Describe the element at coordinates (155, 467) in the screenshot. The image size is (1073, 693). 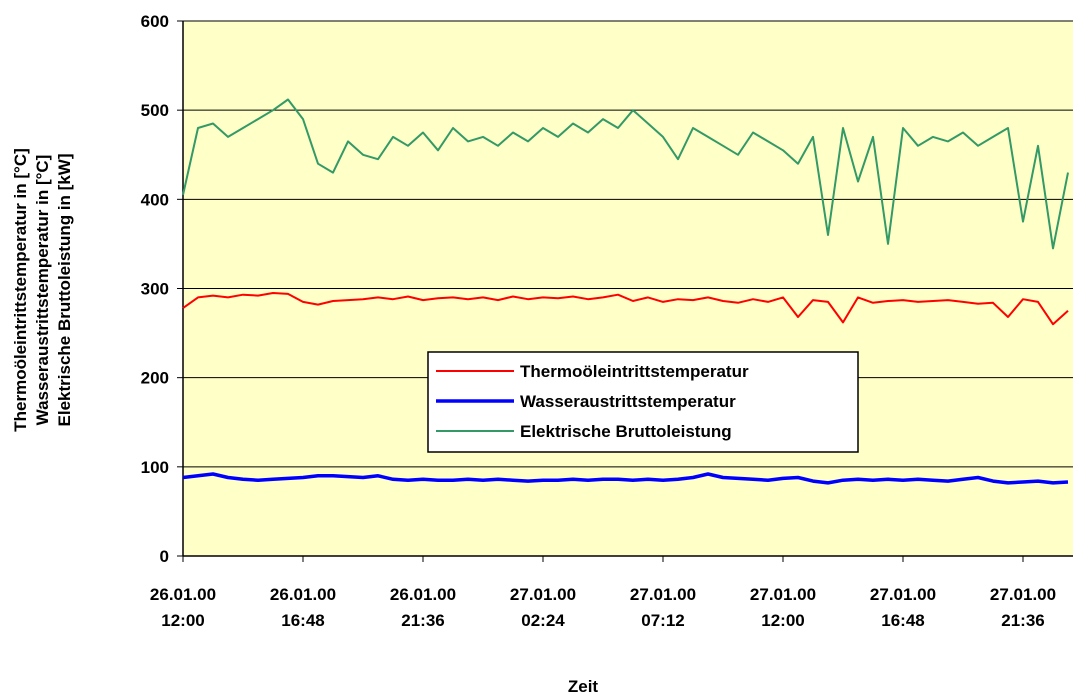
I see `y-tick-label: 100` at that location.